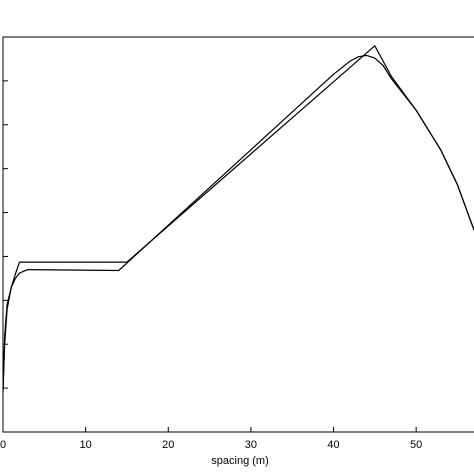 This screenshot has height=474, width=474. I want to click on x-tick-label: 30, so click(251, 445).